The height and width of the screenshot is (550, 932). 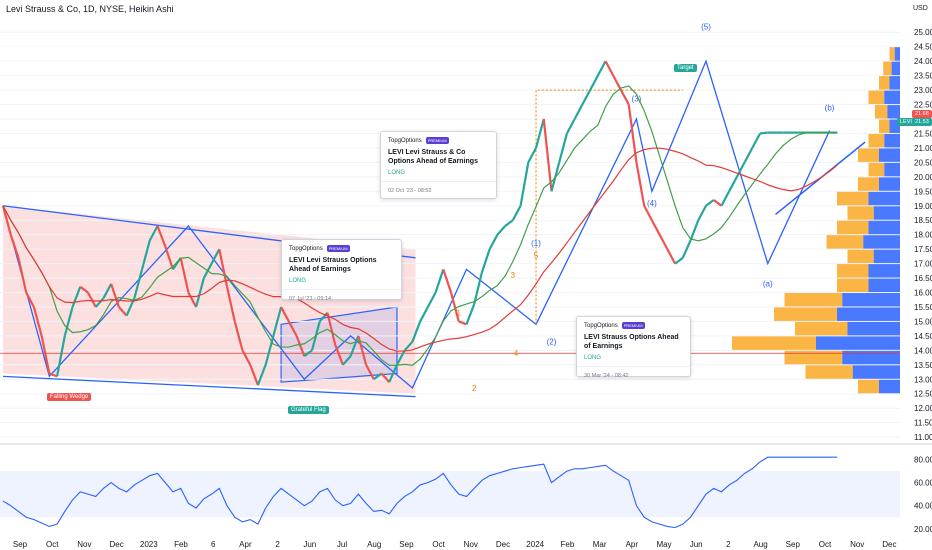 I want to click on flag-channel, so click(x=339, y=344).